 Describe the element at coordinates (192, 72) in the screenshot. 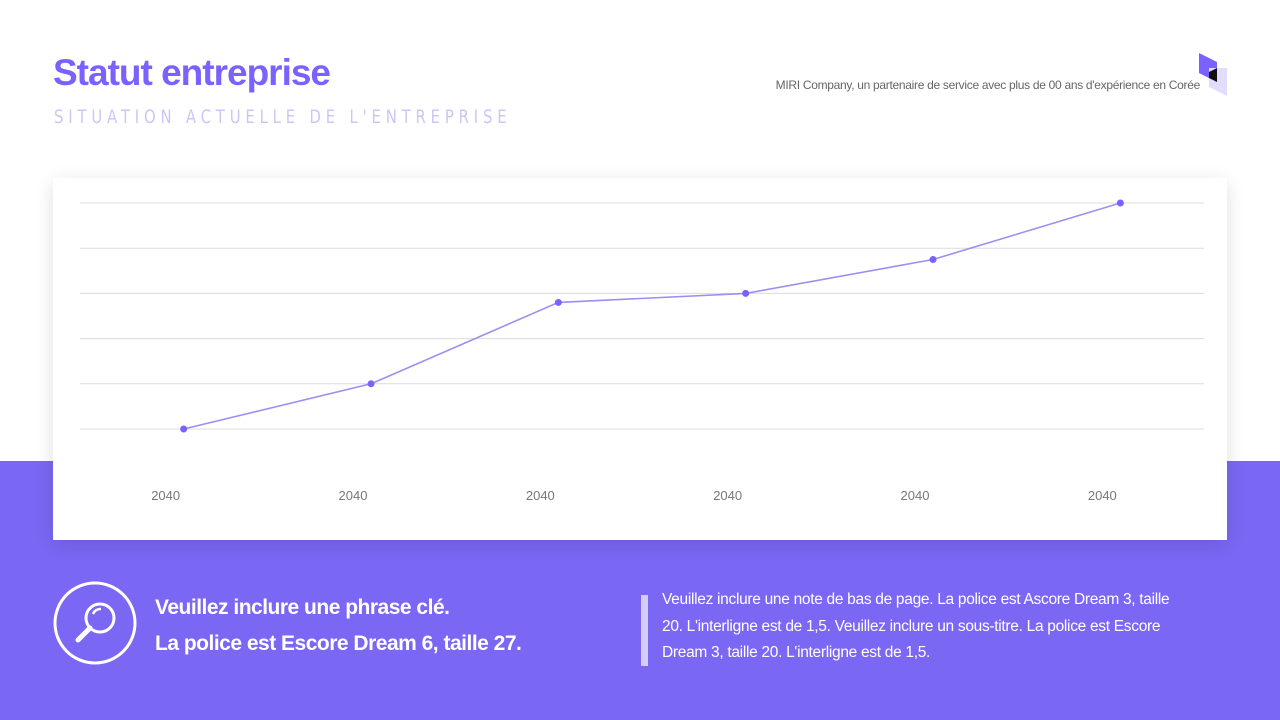

I see `title: Statut entreprise` at that location.